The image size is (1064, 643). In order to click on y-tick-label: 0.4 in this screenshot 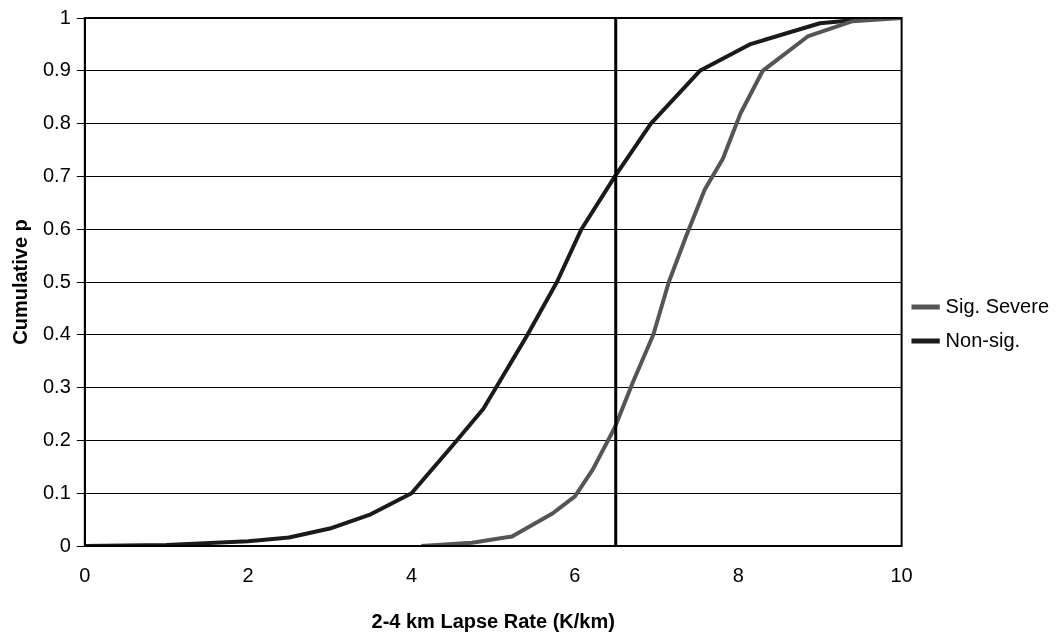, I will do `click(56, 333)`.